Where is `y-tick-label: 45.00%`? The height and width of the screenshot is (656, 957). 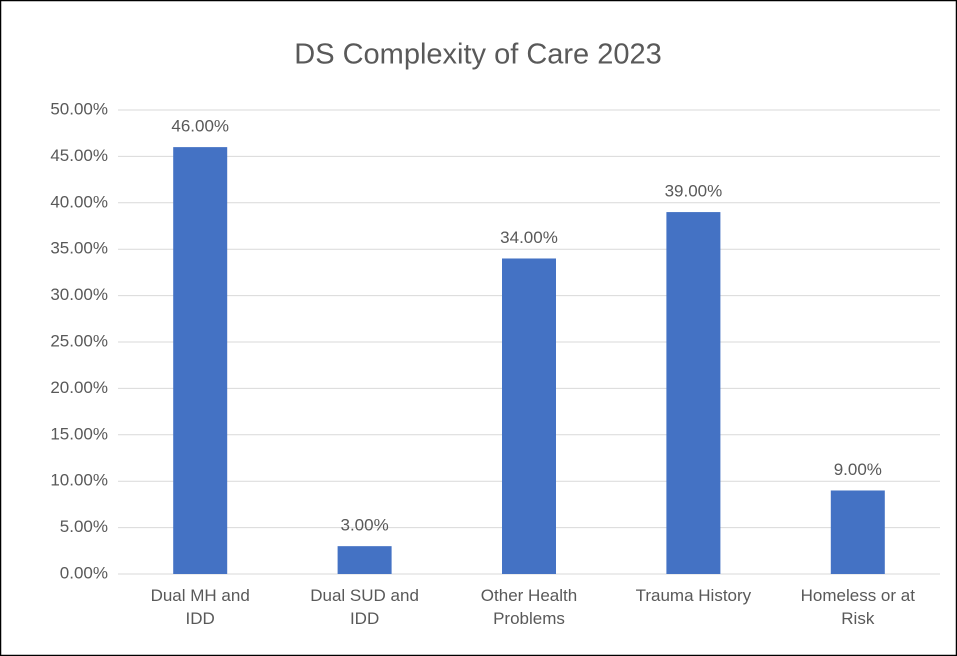 y-tick-label: 45.00% is located at coordinates (79, 155).